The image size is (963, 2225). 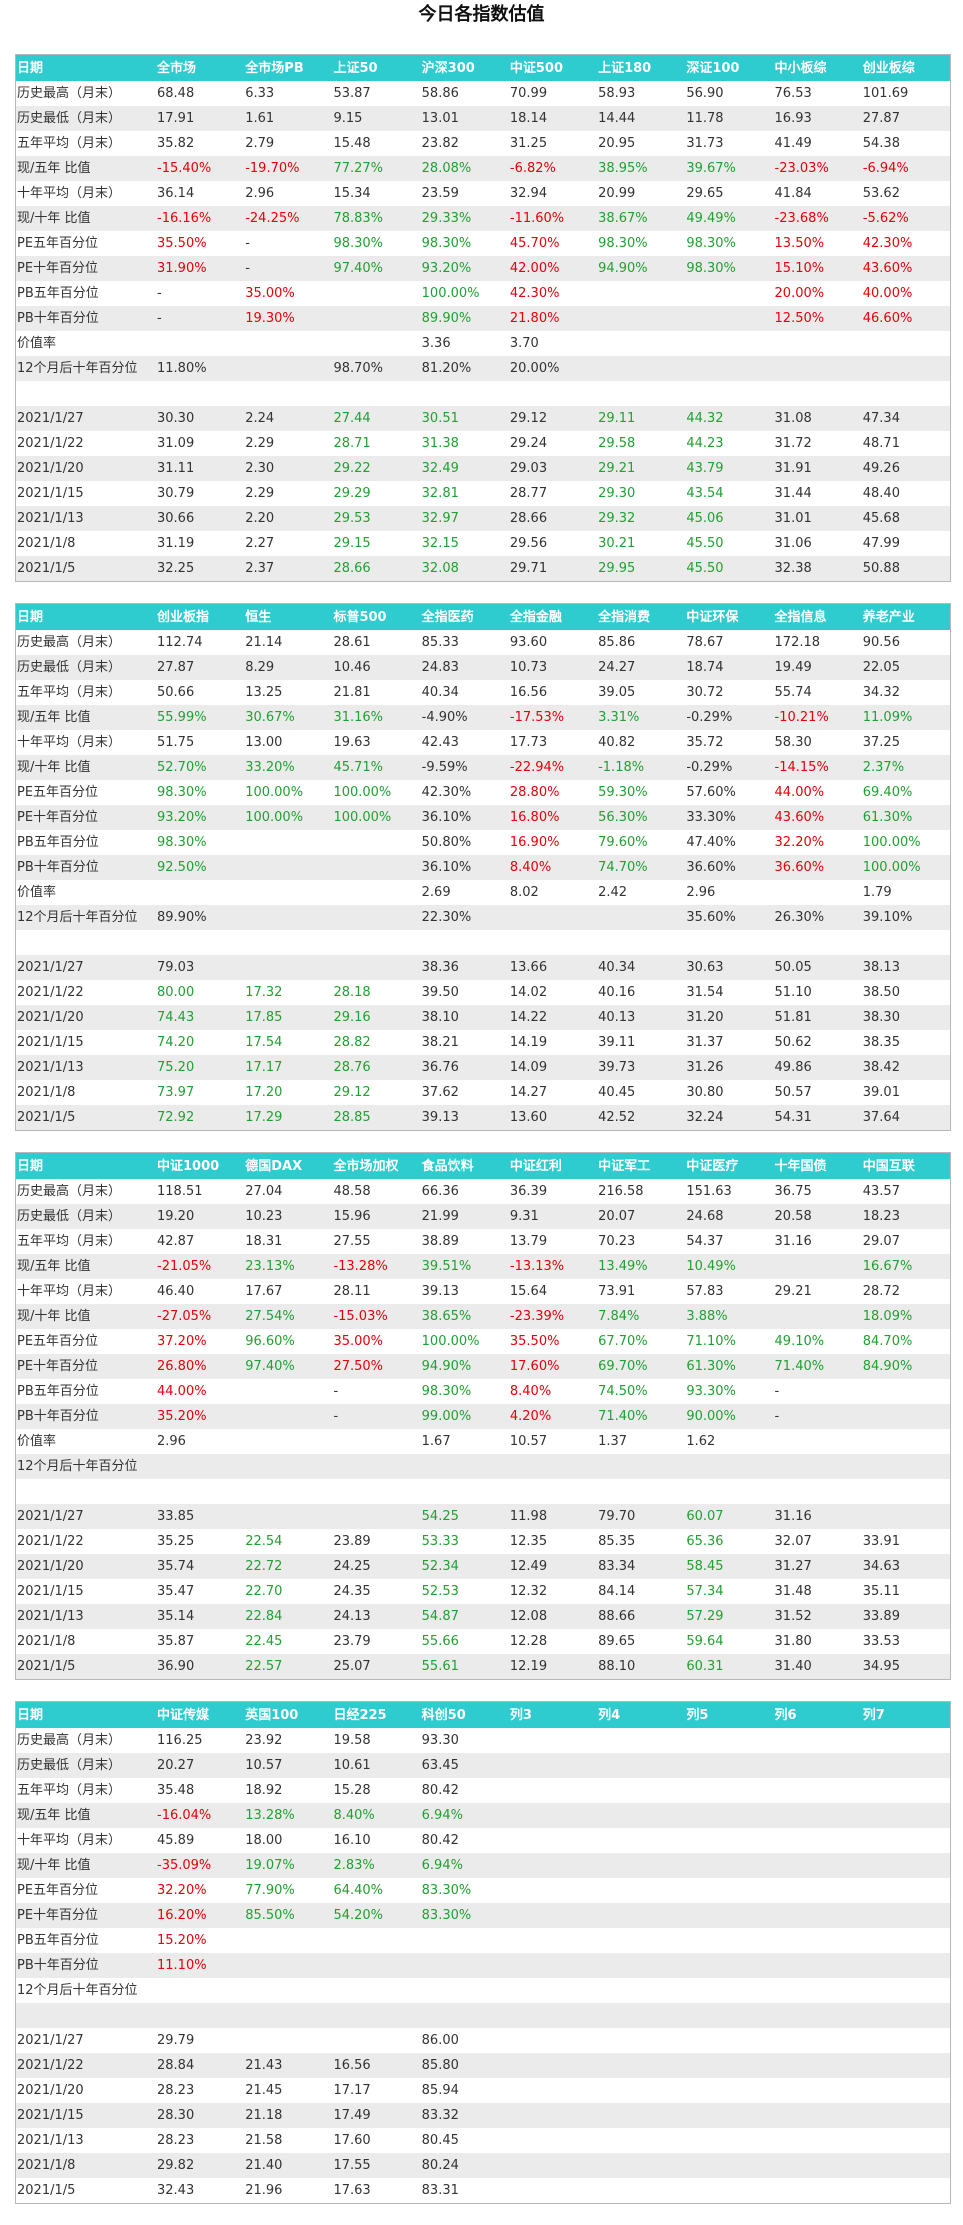 What do you see at coordinates (464, 2115) in the screenshot?
I see `table-cell: 83.32` at bounding box center [464, 2115].